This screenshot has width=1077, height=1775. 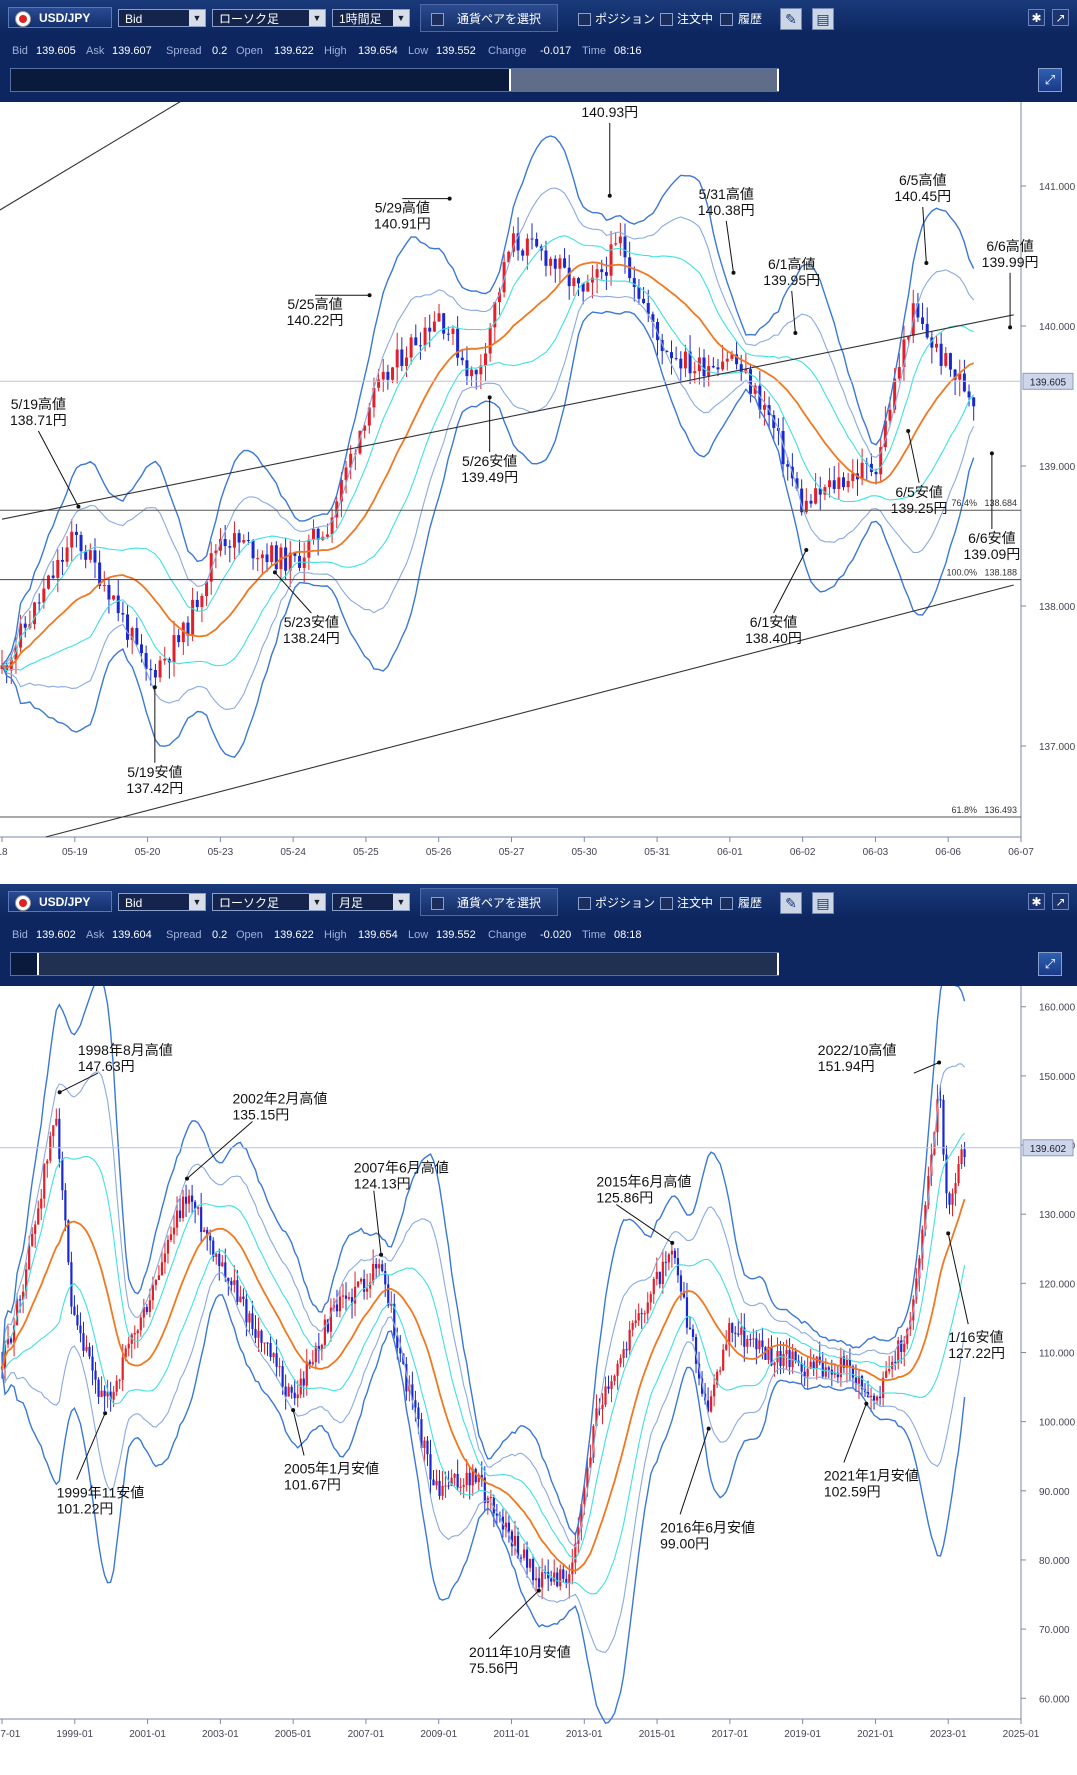 What do you see at coordinates (293, 852) in the screenshot?
I see `x-tick-label: 05-24` at bounding box center [293, 852].